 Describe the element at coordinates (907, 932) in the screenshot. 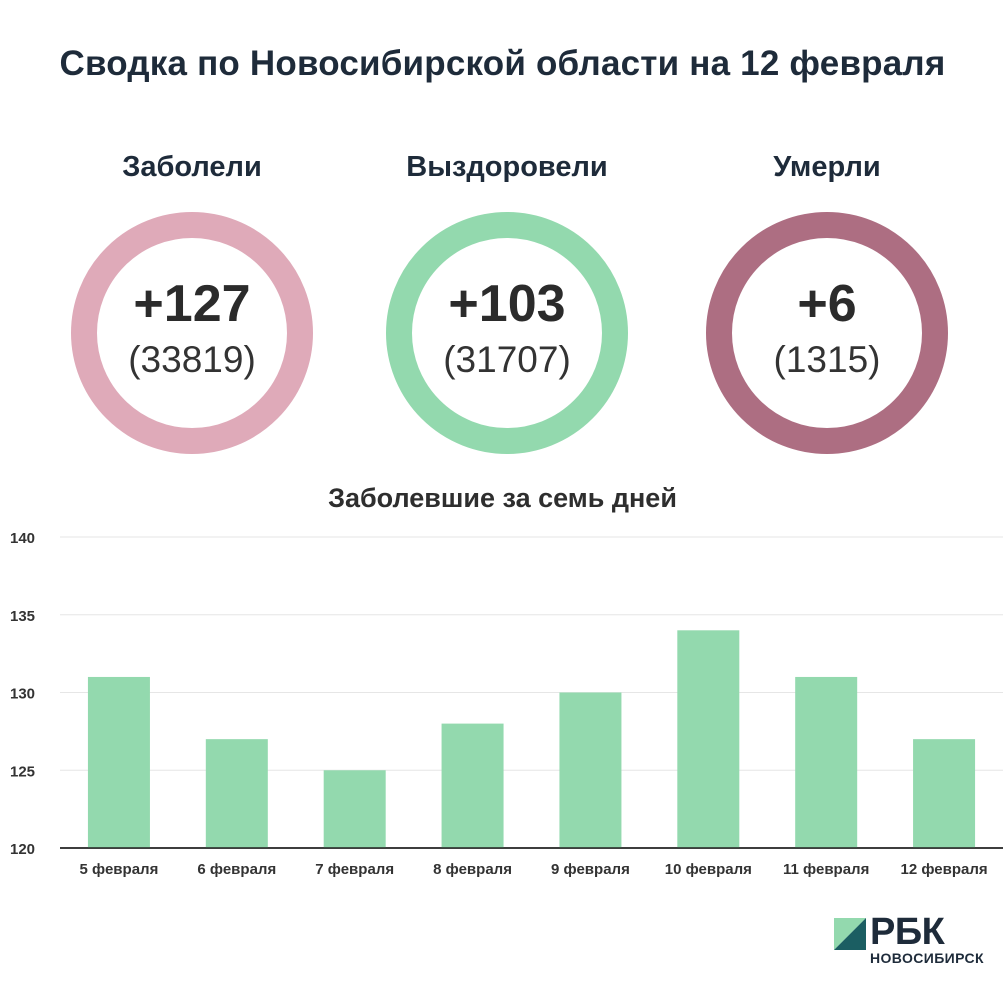

I see `rbc-logo-name: РБК` at that location.